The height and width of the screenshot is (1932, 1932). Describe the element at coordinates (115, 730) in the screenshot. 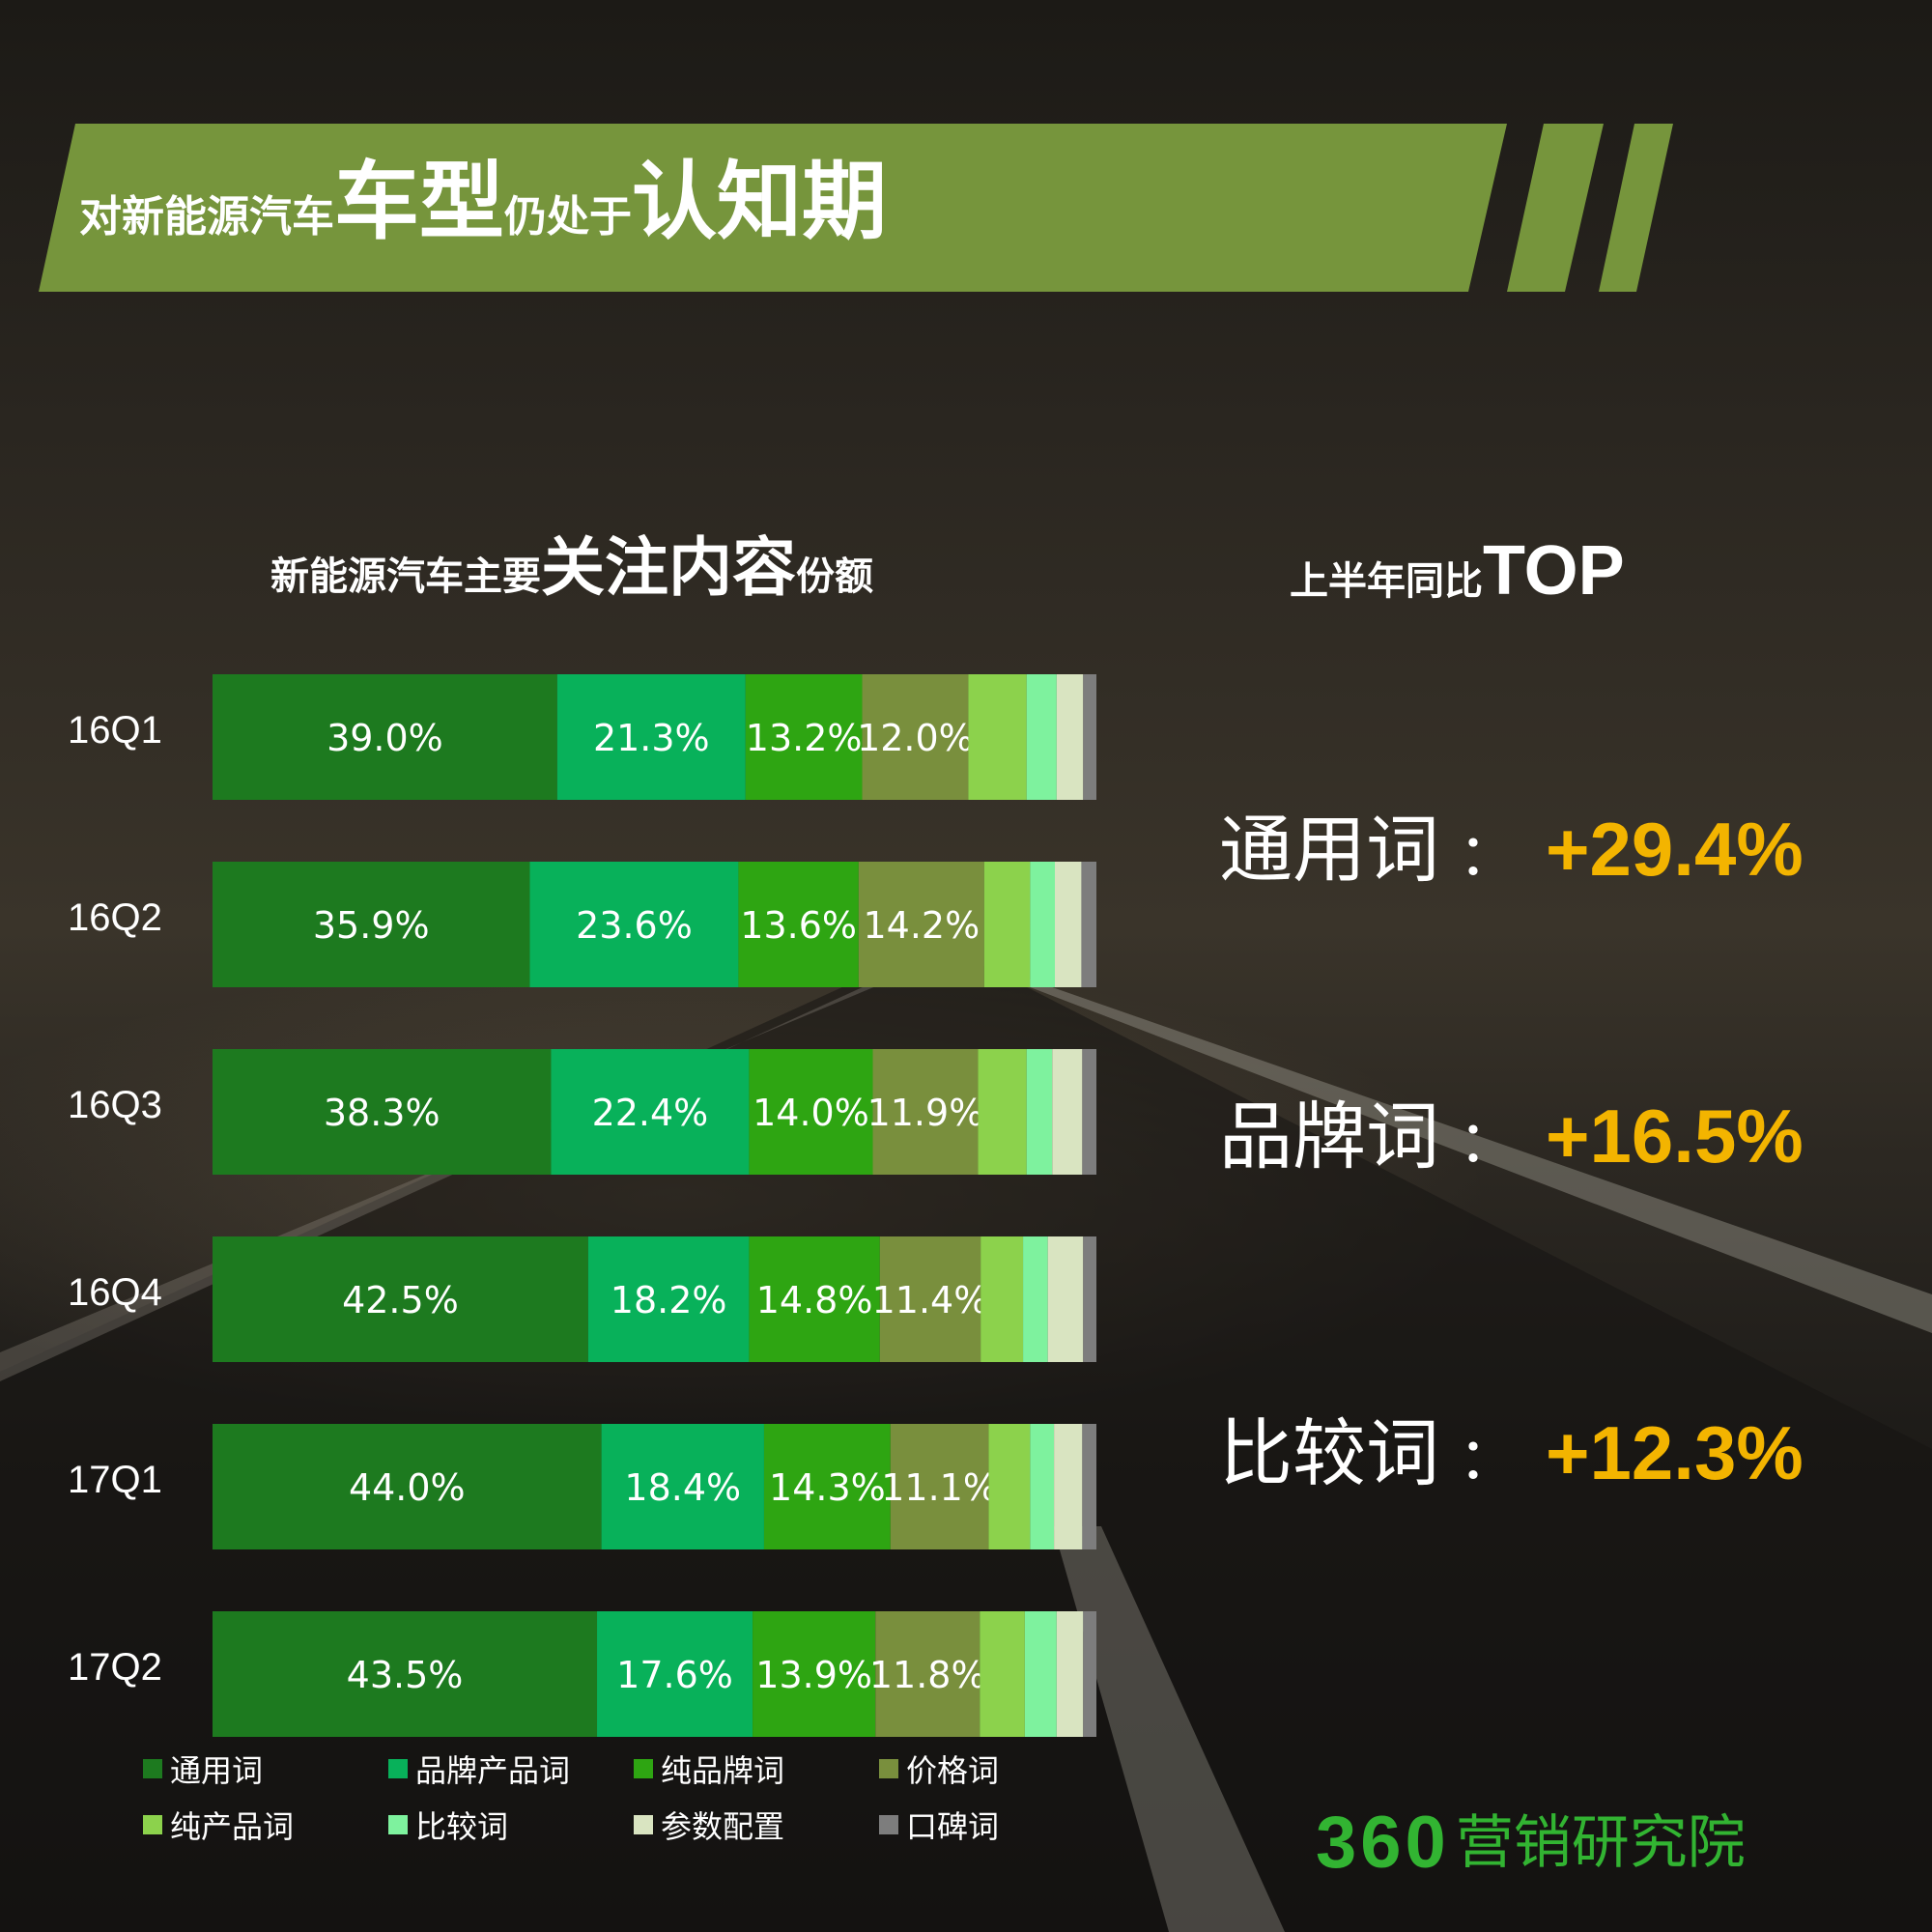

I see `row-label: 16Q1` at that location.